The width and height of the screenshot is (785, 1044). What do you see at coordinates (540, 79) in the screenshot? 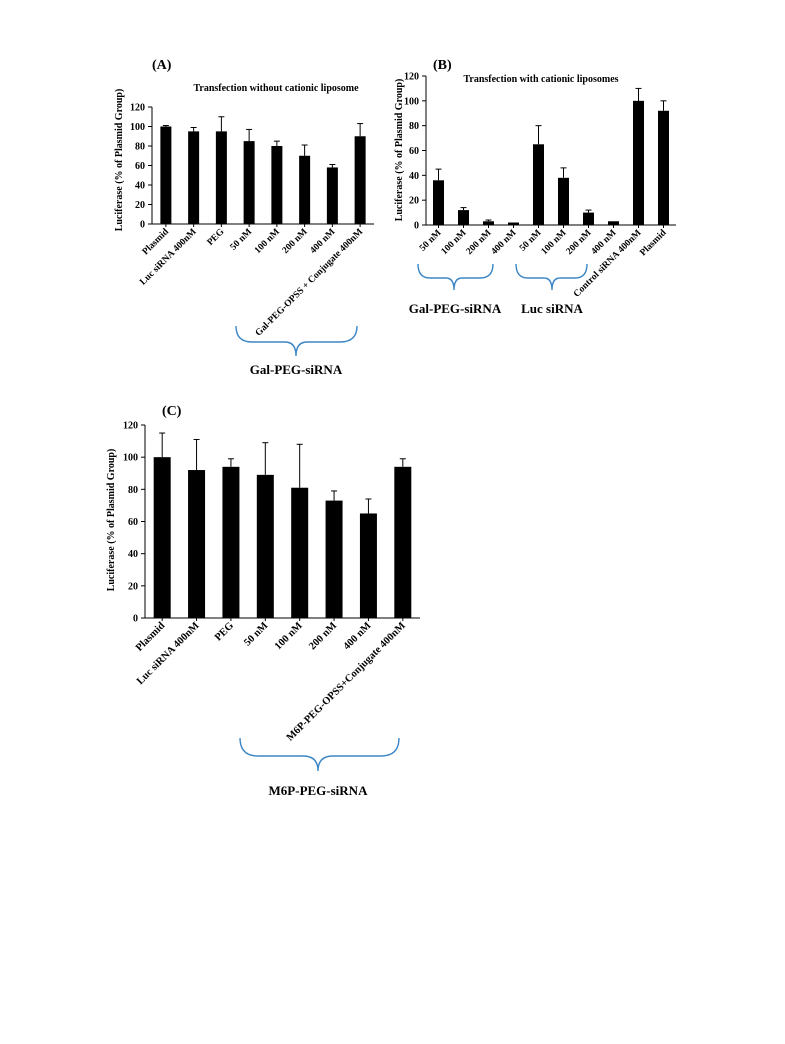
I see `panel-b-title: Transfection with cationic liposomes` at bounding box center [540, 79].